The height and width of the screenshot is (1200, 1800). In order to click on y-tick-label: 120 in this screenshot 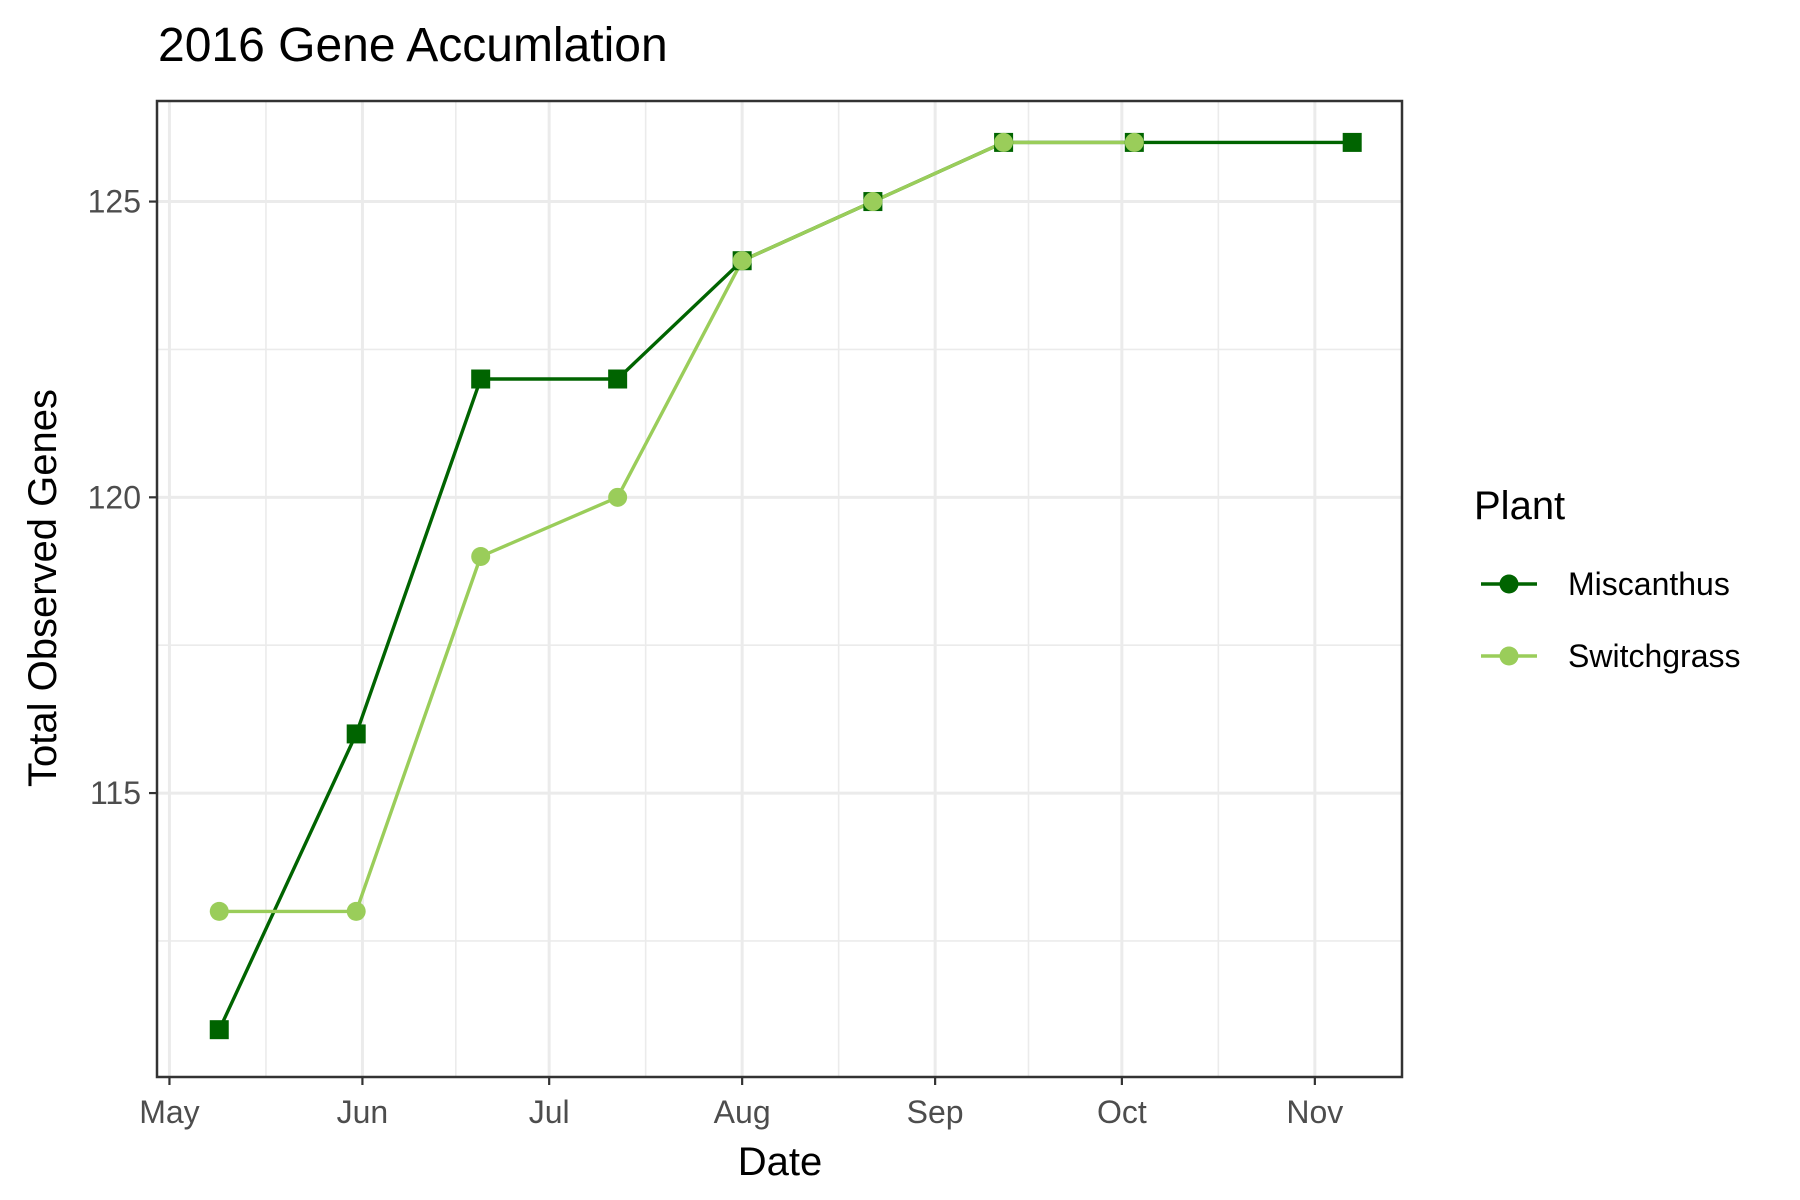, I will do `click(114, 497)`.